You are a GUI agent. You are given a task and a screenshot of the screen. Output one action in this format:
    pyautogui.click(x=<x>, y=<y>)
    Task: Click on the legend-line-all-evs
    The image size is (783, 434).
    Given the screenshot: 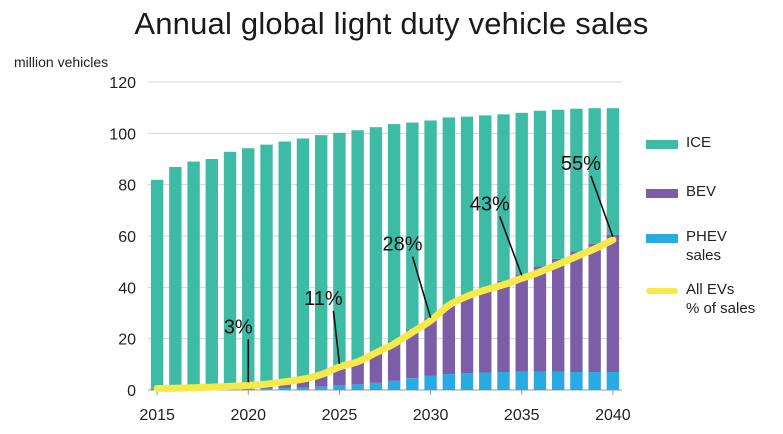 What is the action you would take?
    pyautogui.click(x=662, y=291)
    